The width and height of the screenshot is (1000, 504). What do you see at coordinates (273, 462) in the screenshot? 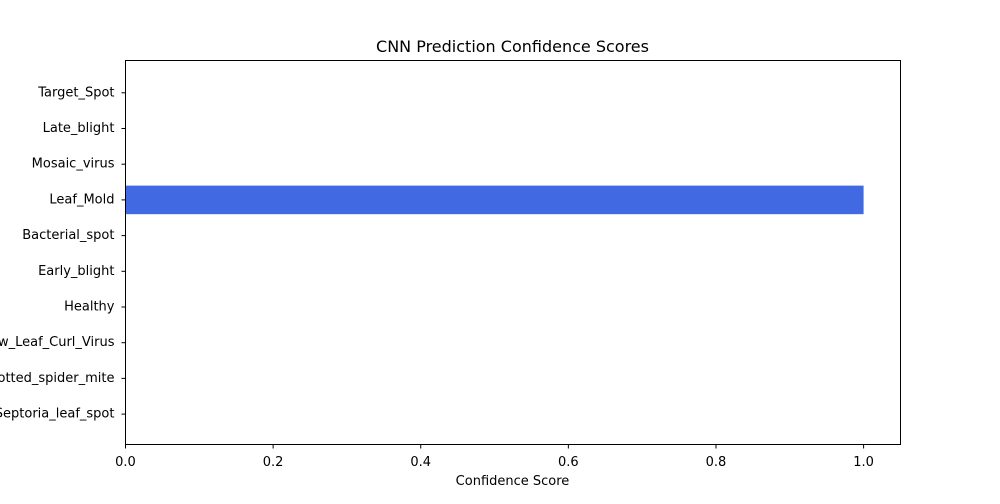
I see `x-tick-label: 0.2` at bounding box center [273, 462].